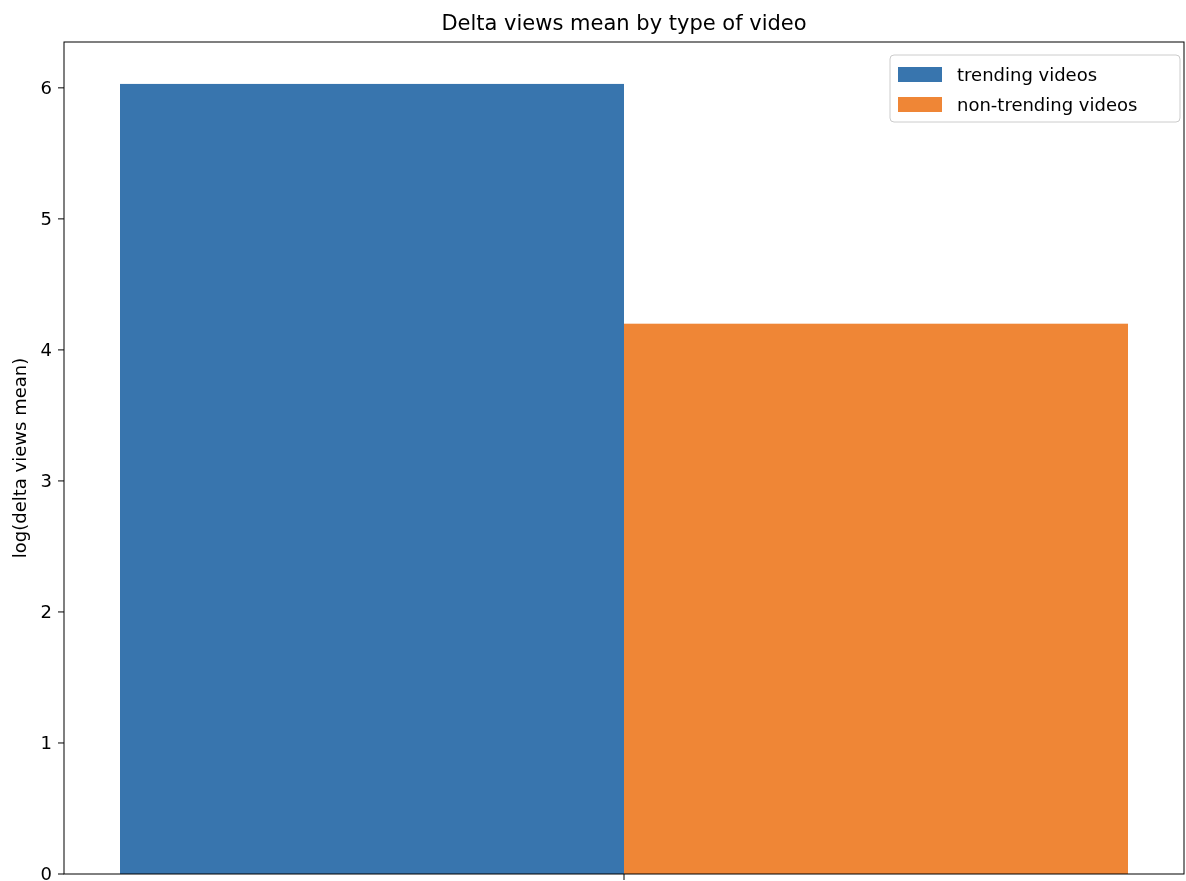 Image resolution: width=1186 pixels, height=881 pixels. Describe the element at coordinates (46, 481) in the screenshot. I see `y-tick-label: 3` at that location.